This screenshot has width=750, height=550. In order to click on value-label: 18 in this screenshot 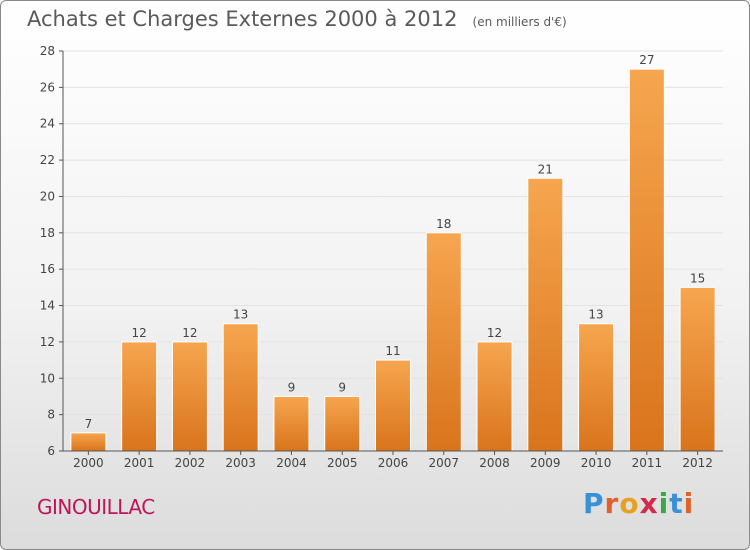, I will do `click(443, 224)`.